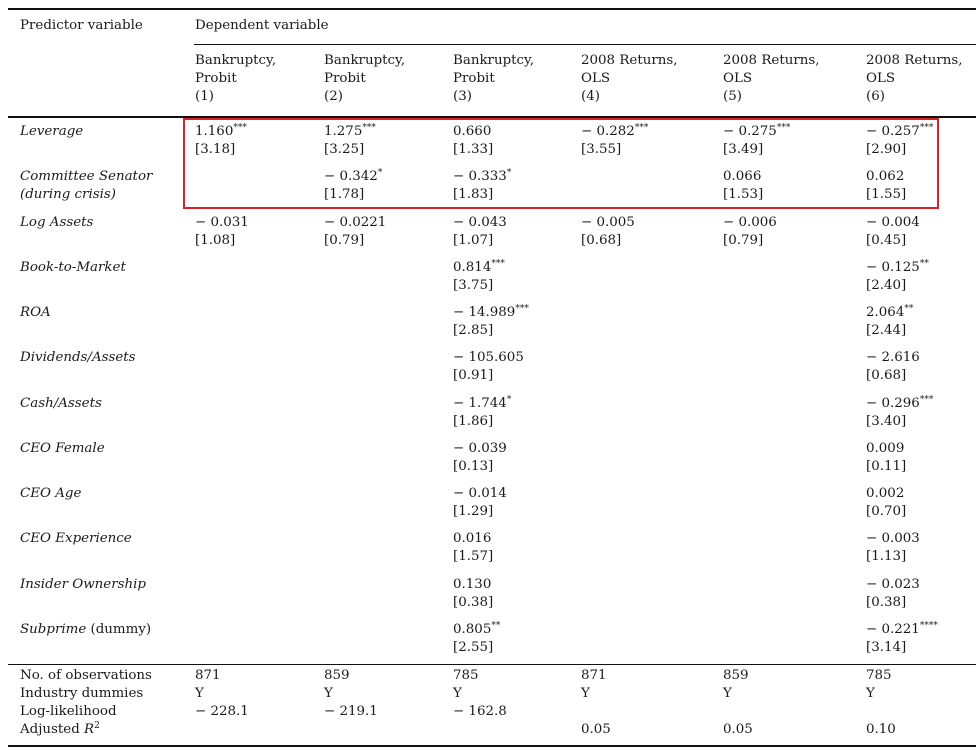  Describe the element at coordinates (344, 149) in the screenshot. I see `test-statistic: [3.25]` at that location.